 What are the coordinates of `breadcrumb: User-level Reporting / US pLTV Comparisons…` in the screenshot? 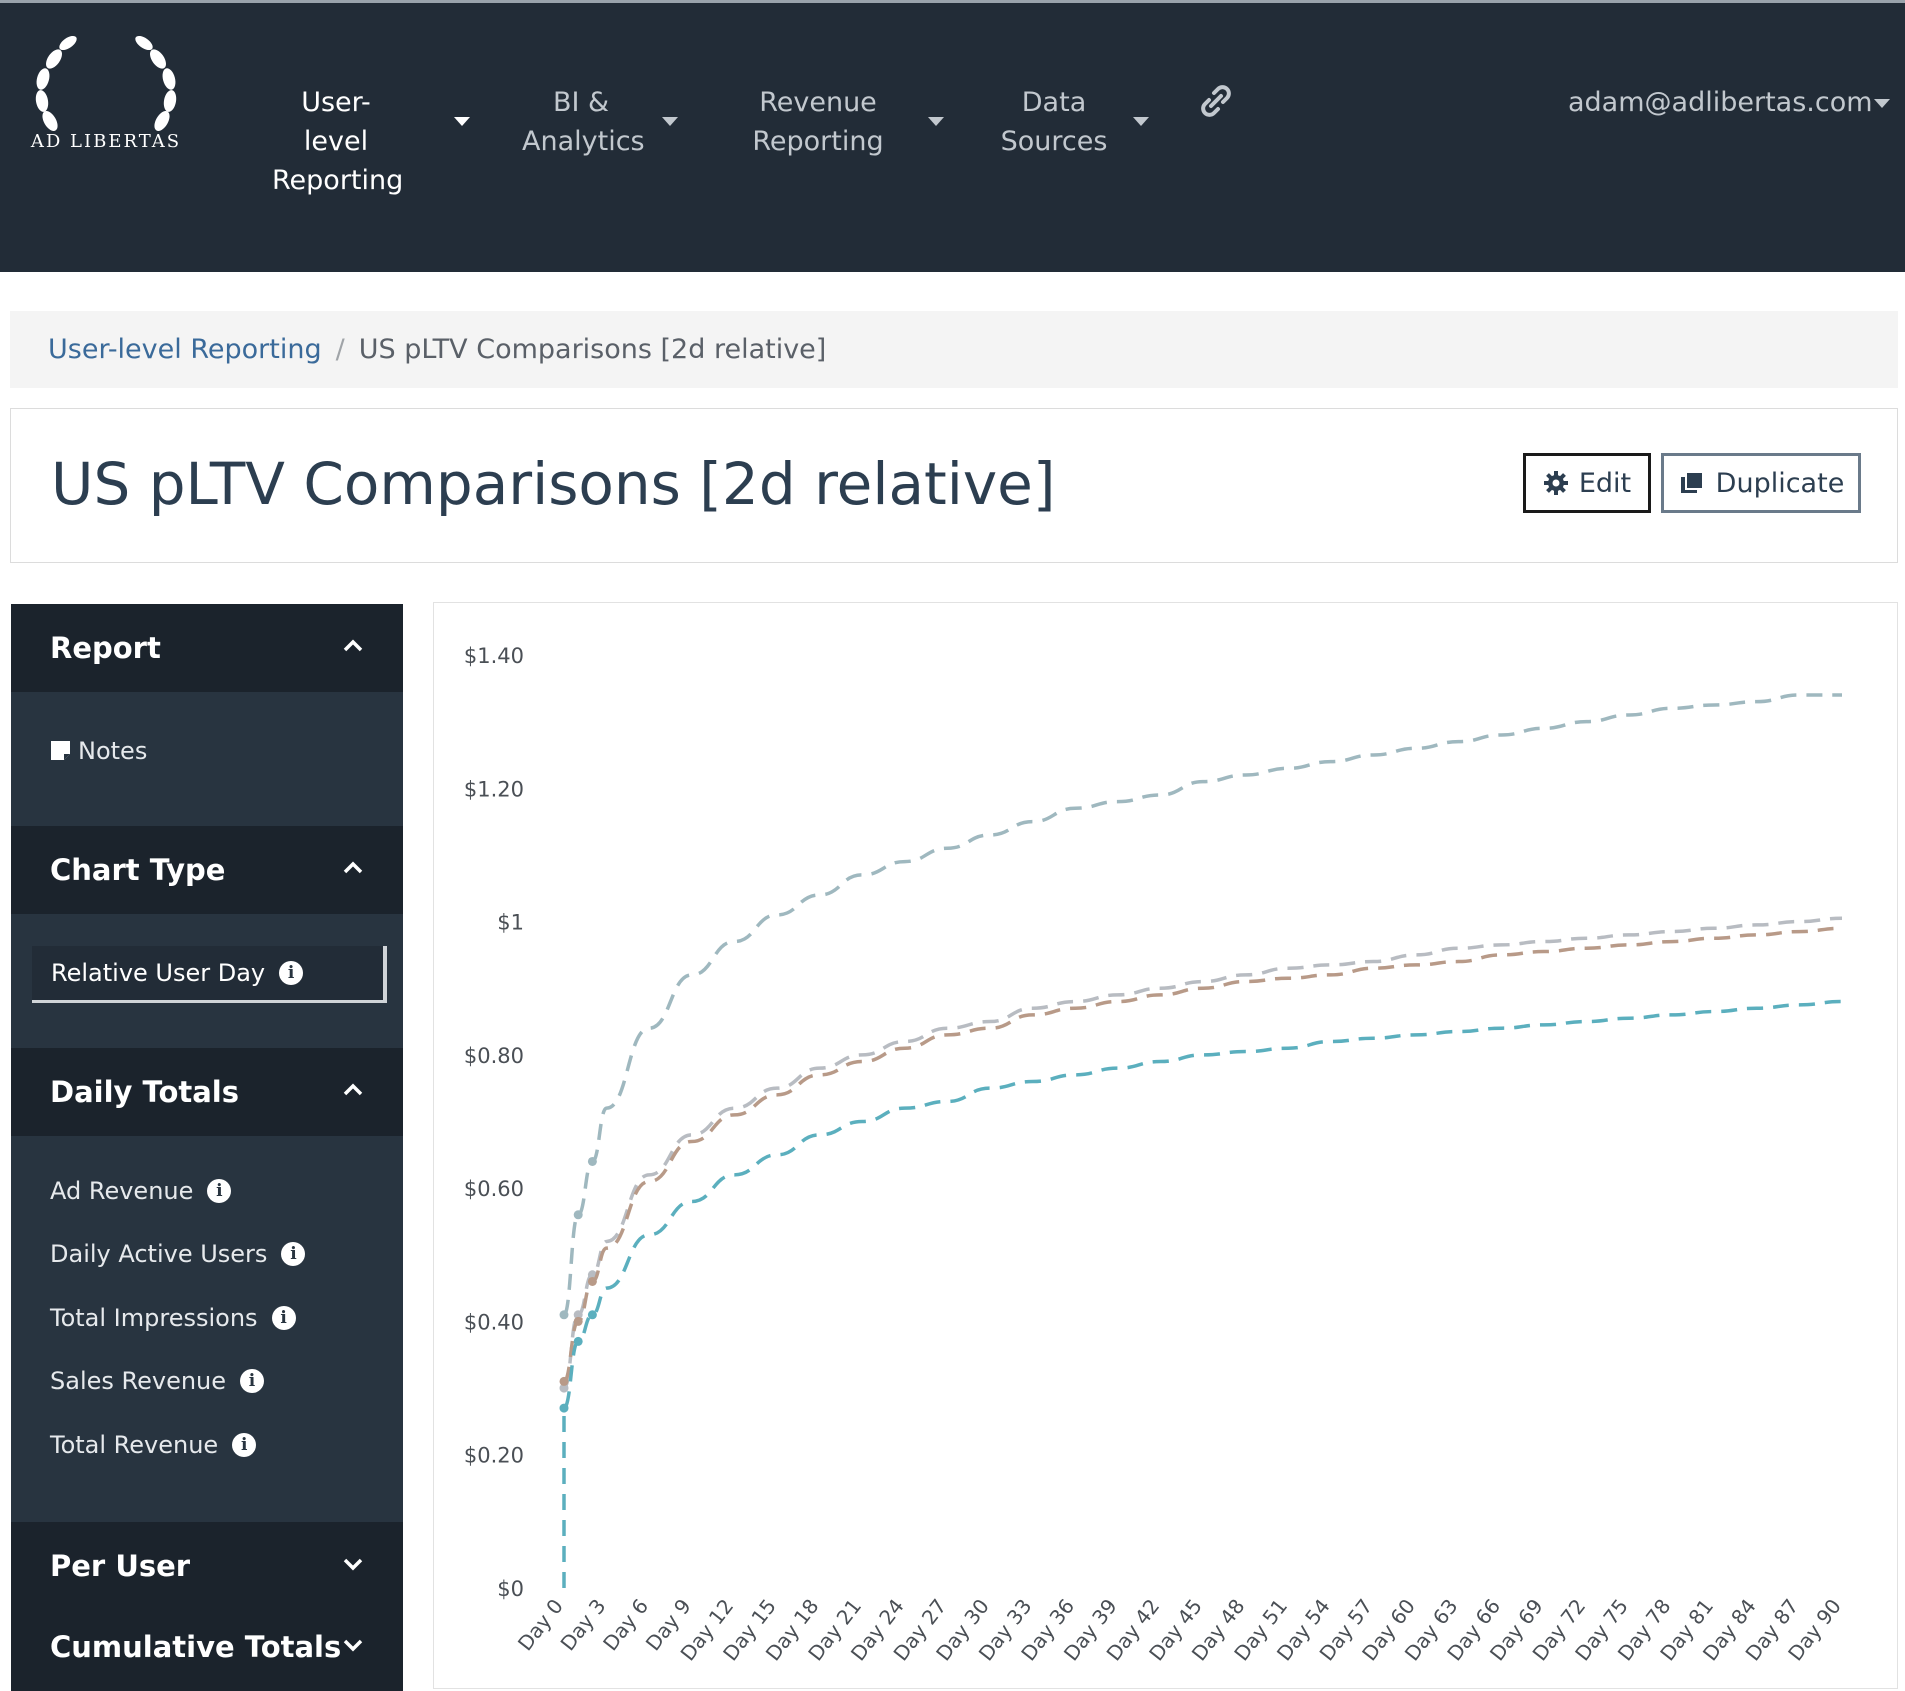 It's located at (954, 349).